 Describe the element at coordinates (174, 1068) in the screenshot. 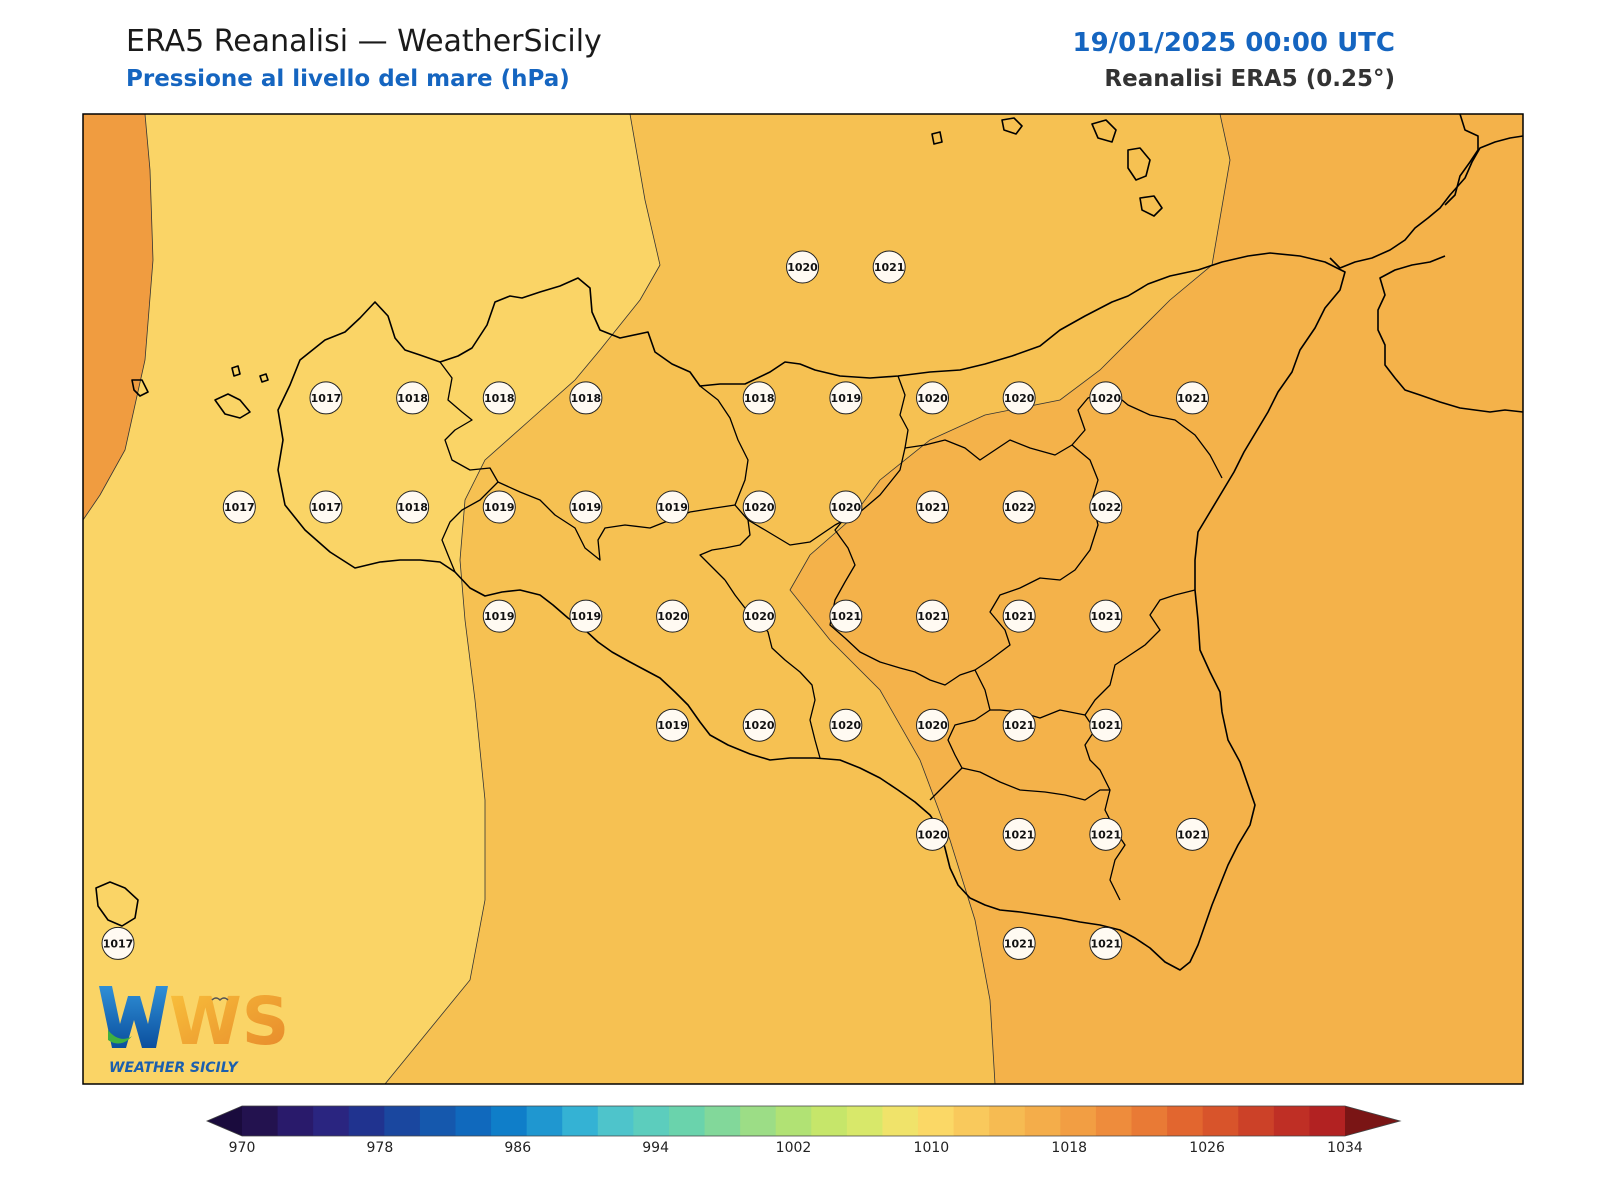

I see `logo-text: WEATHER SICILY` at that location.